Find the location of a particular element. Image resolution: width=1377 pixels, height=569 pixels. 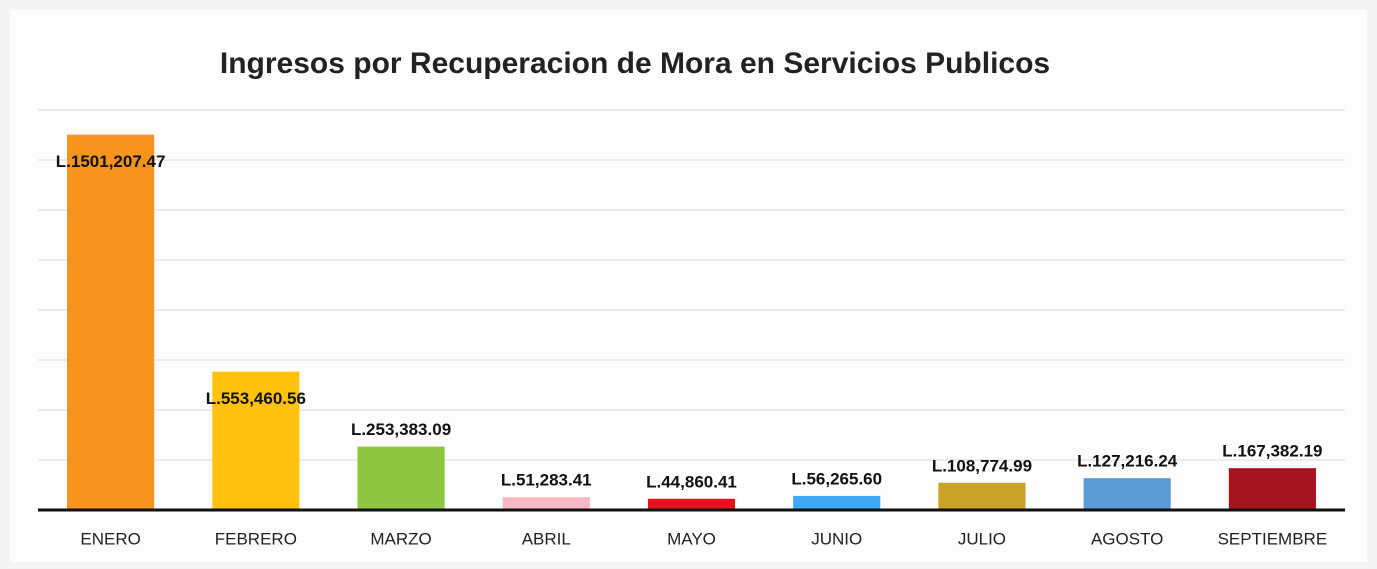

x-tick-label: JULIO is located at coordinates (982, 538).